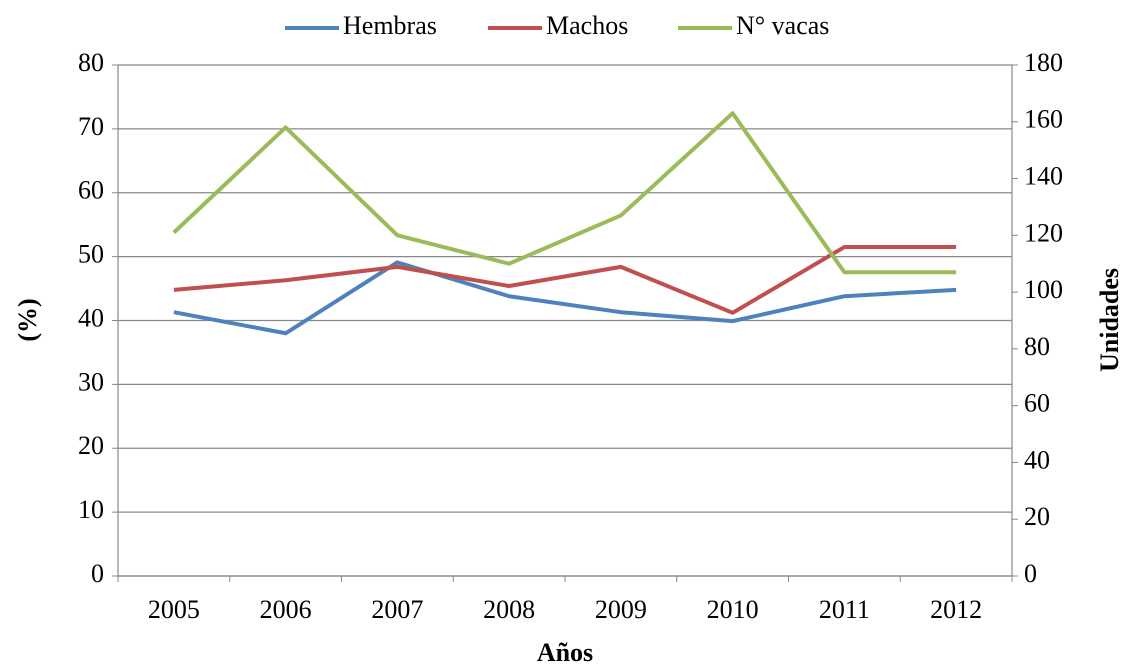  What do you see at coordinates (621, 609) in the screenshot?
I see `x-tick-label: 2009` at bounding box center [621, 609].